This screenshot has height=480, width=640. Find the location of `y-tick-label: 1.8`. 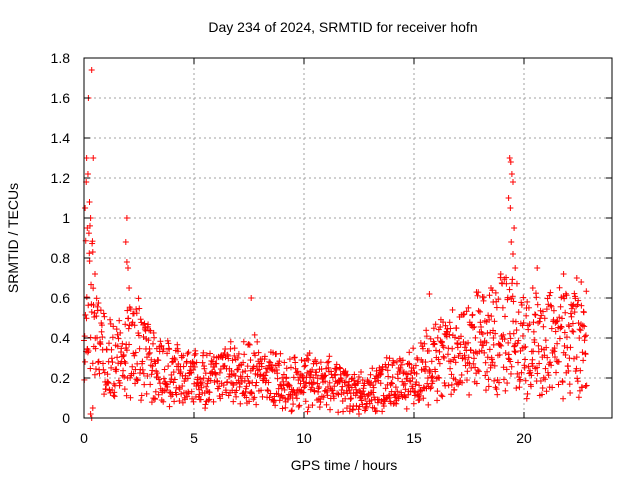

y-tick-label: 1.8 is located at coordinates (61, 58).